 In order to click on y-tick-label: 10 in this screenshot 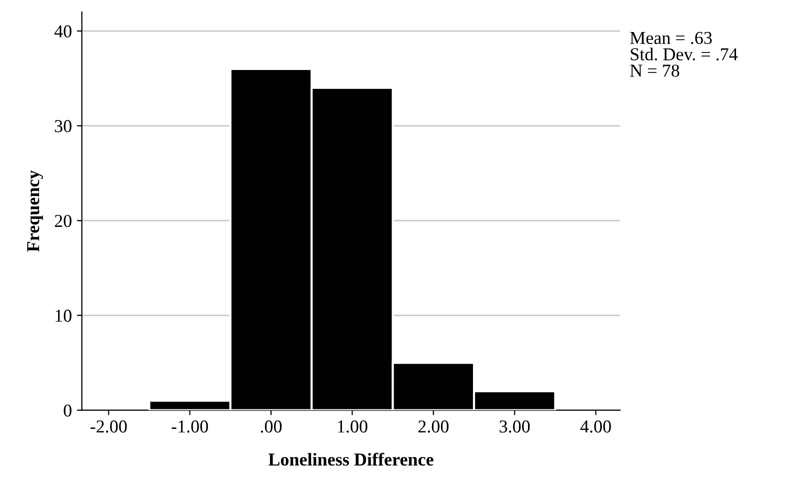, I will do `click(64, 316)`.